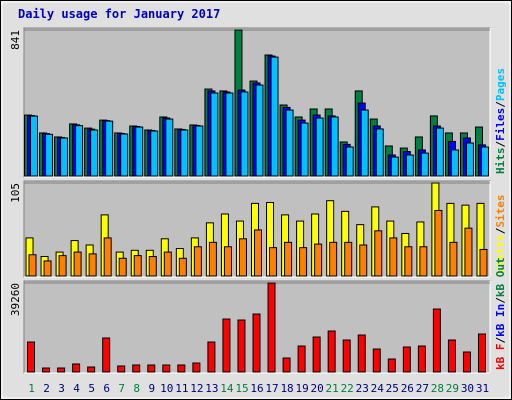 The height and width of the screenshot is (400, 512). What do you see at coordinates (61, 388) in the screenshot?
I see `x-tick-label: 3` at bounding box center [61, 388].